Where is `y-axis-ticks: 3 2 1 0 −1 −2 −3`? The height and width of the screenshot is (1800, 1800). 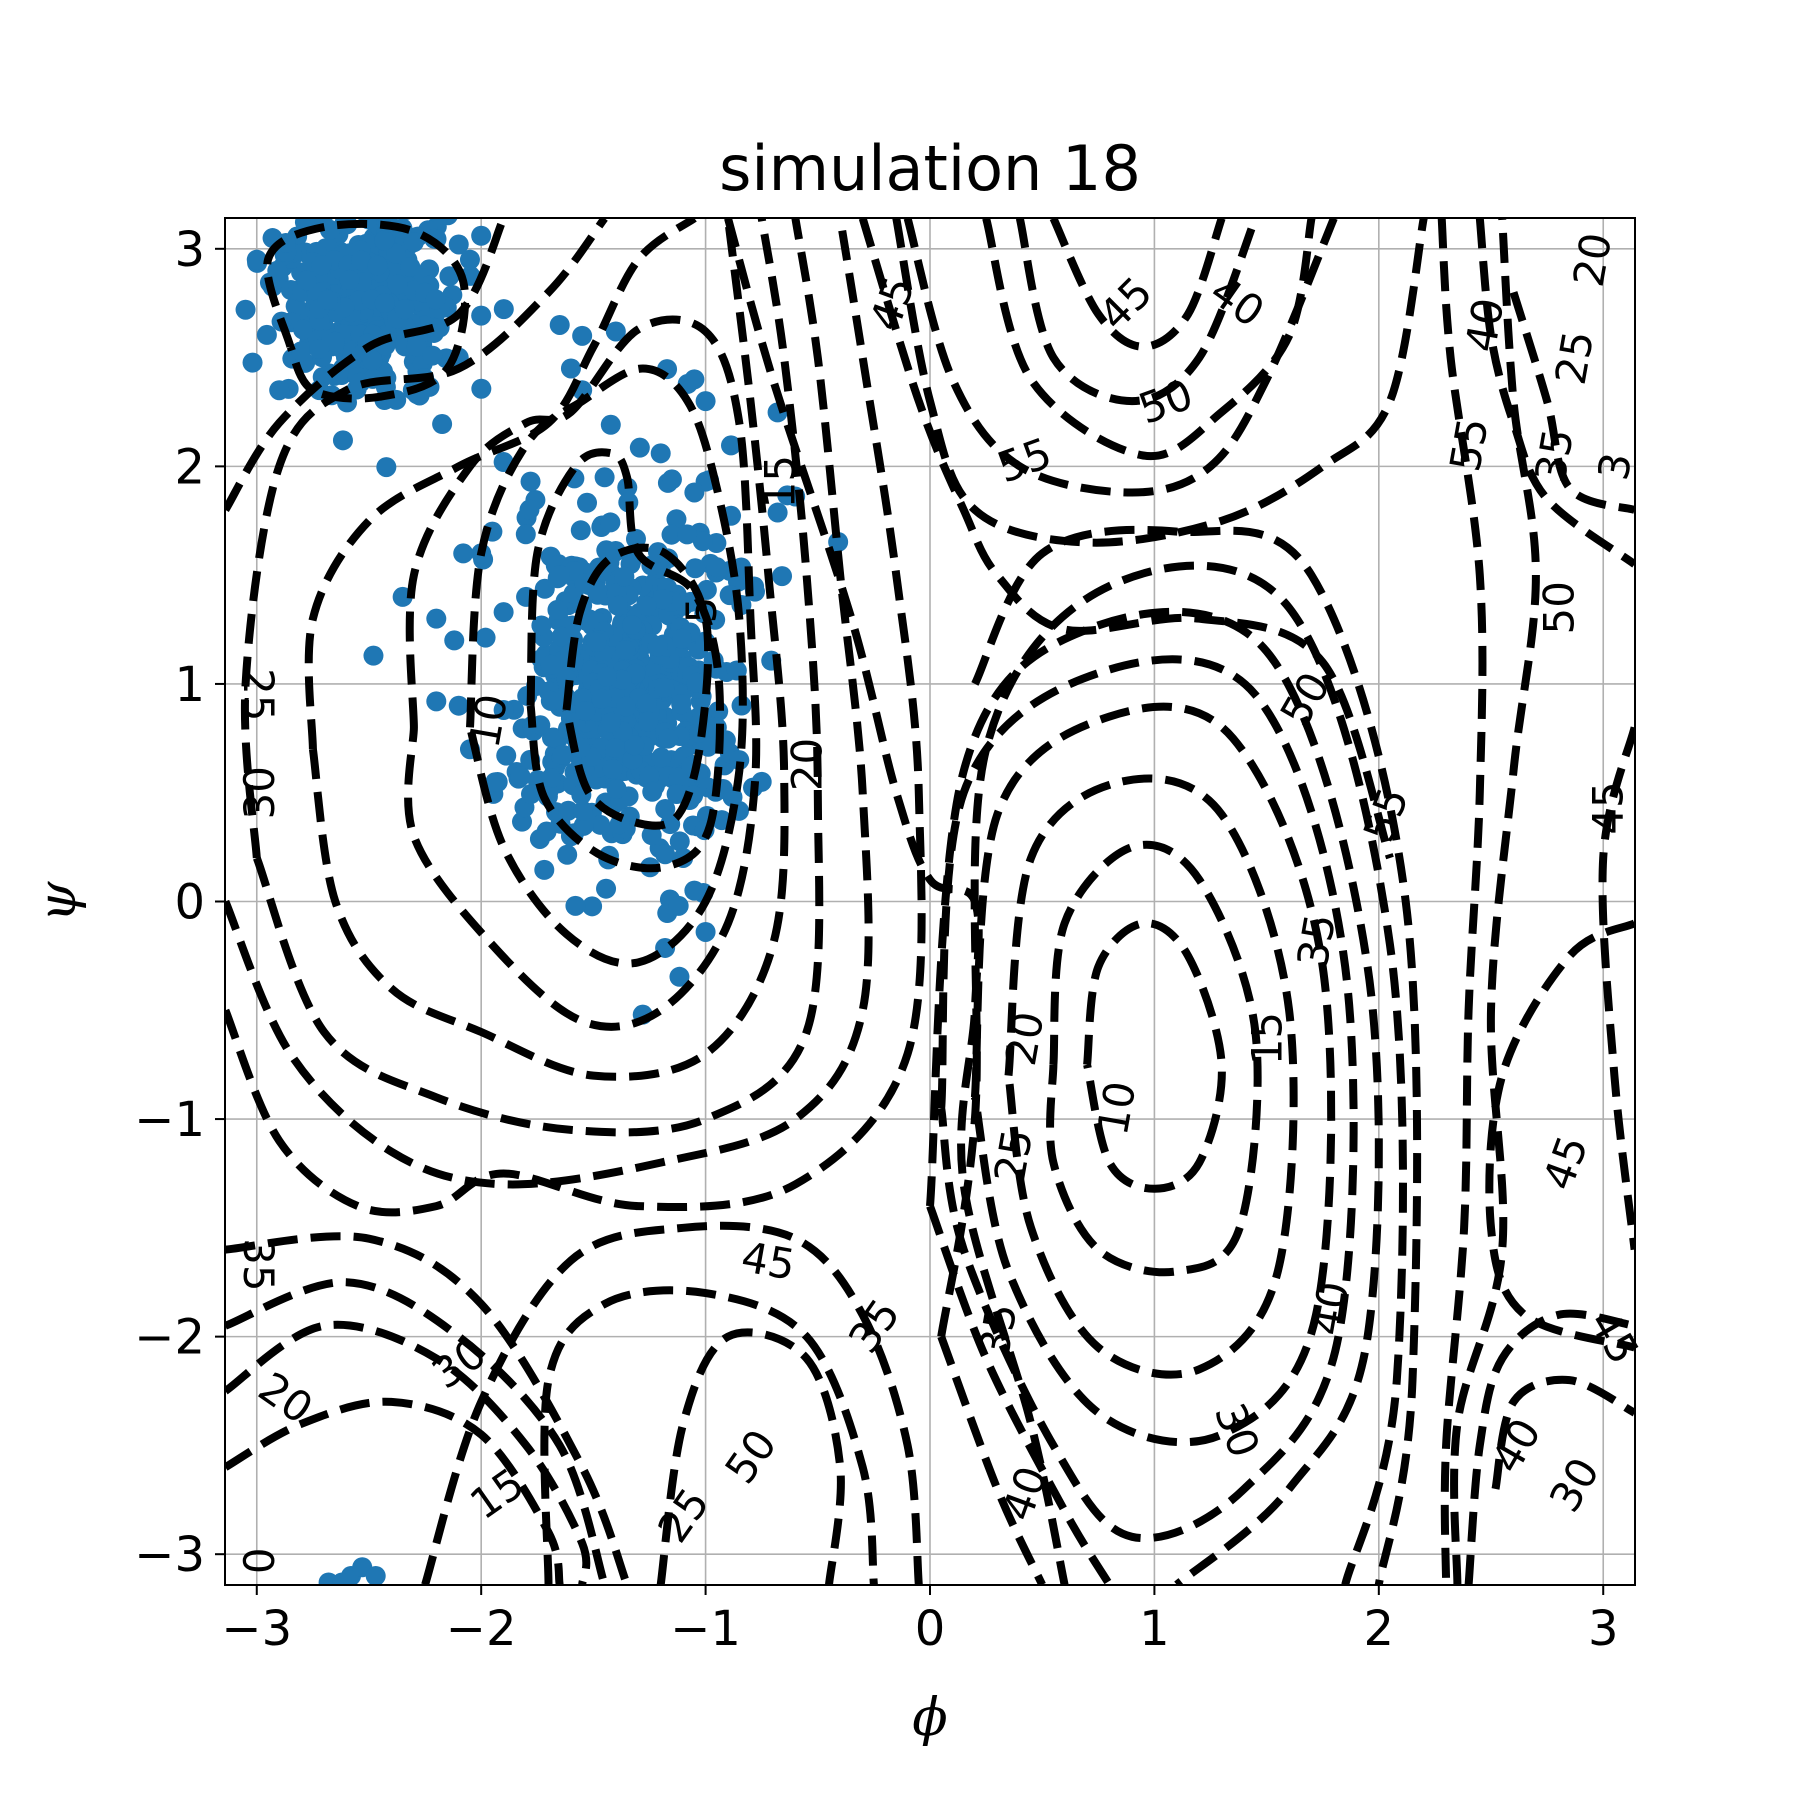 y-axis-ticks: 3 2 1 0 −1 −2 −3 is located at coordinates (179, 902).